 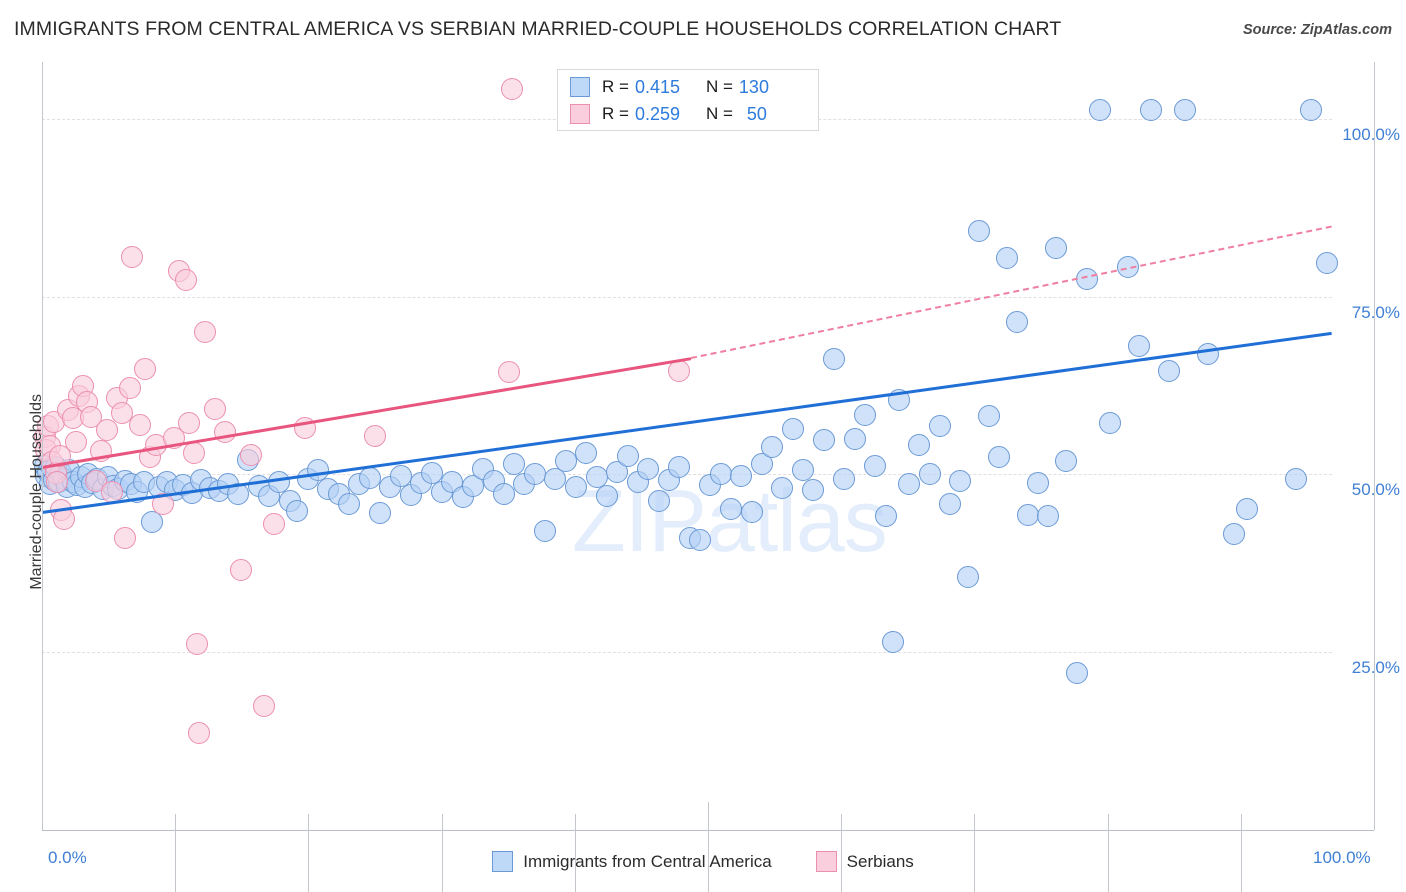 I want to click on legend-item-serbians: Serbians, so click(x=864, y=861).